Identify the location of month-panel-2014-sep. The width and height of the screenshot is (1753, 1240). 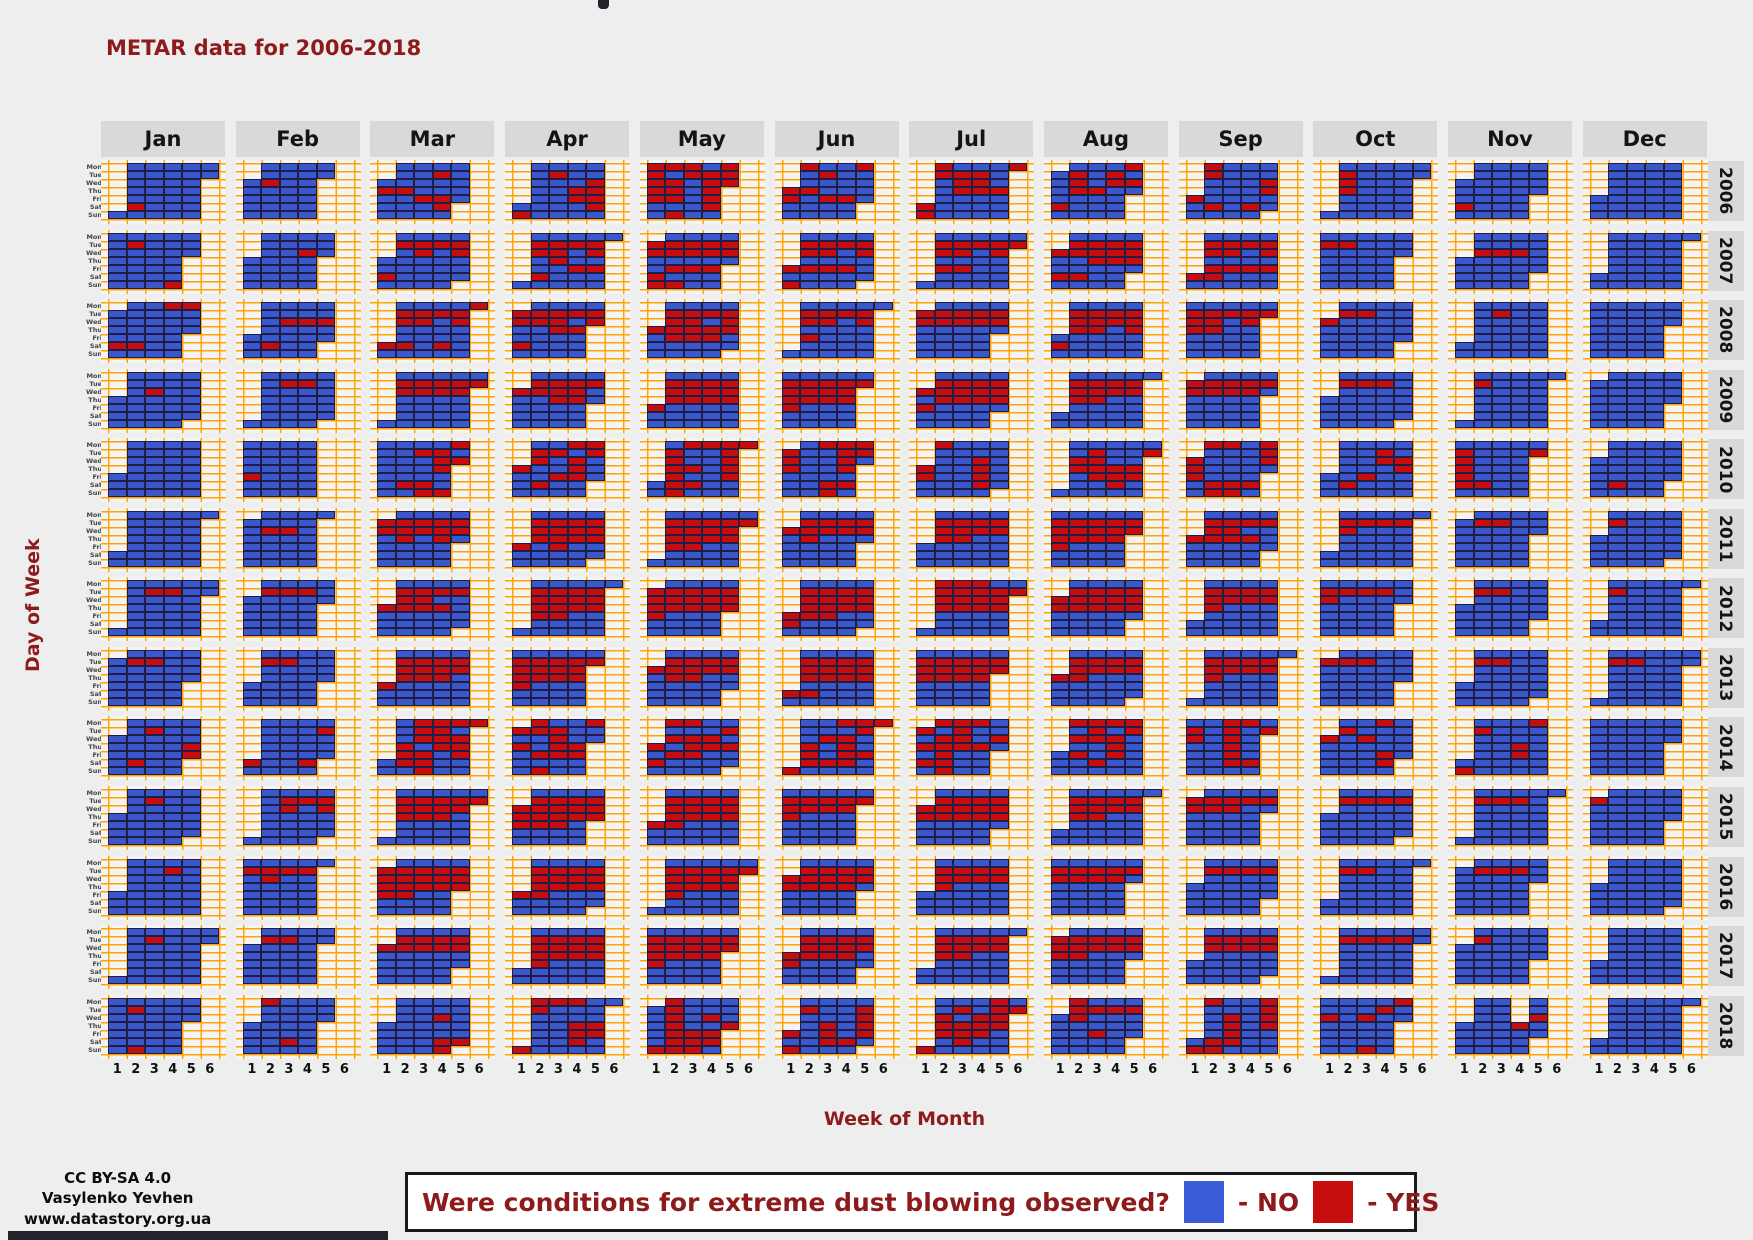
(1241, 747).